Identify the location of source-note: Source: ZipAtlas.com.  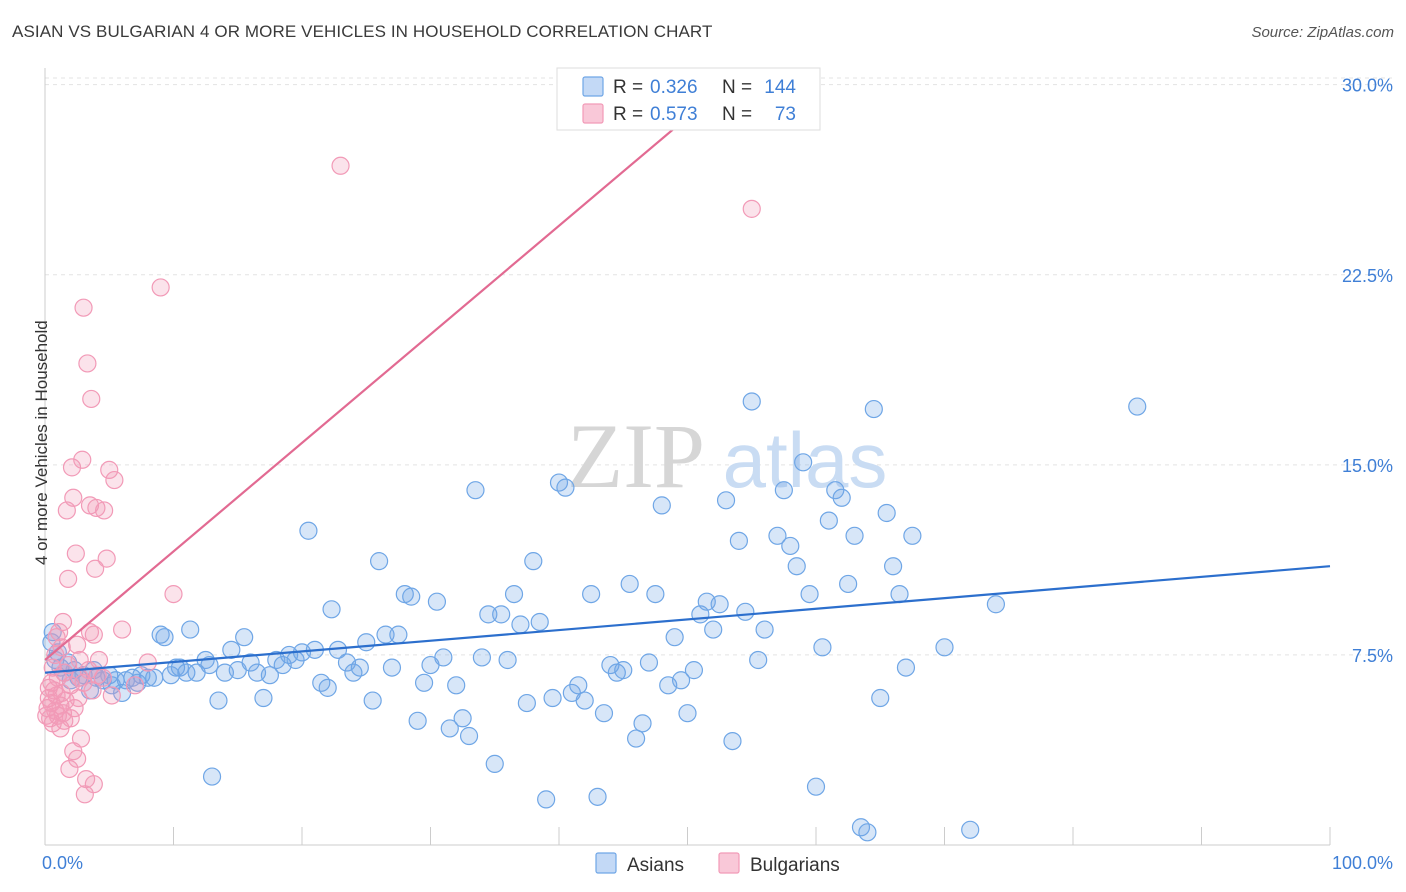
(1322, 32).